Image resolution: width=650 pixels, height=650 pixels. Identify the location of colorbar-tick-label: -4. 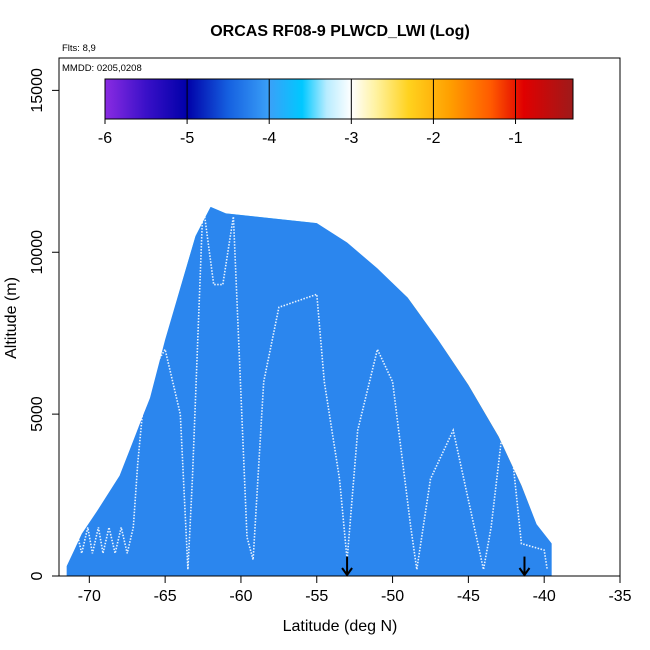
(269, 138).